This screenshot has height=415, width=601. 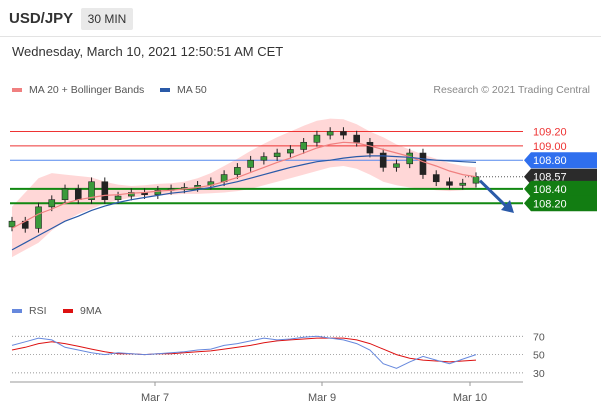 I want to click on x-axis-label: Mar 10, so click(x=470, y=398).